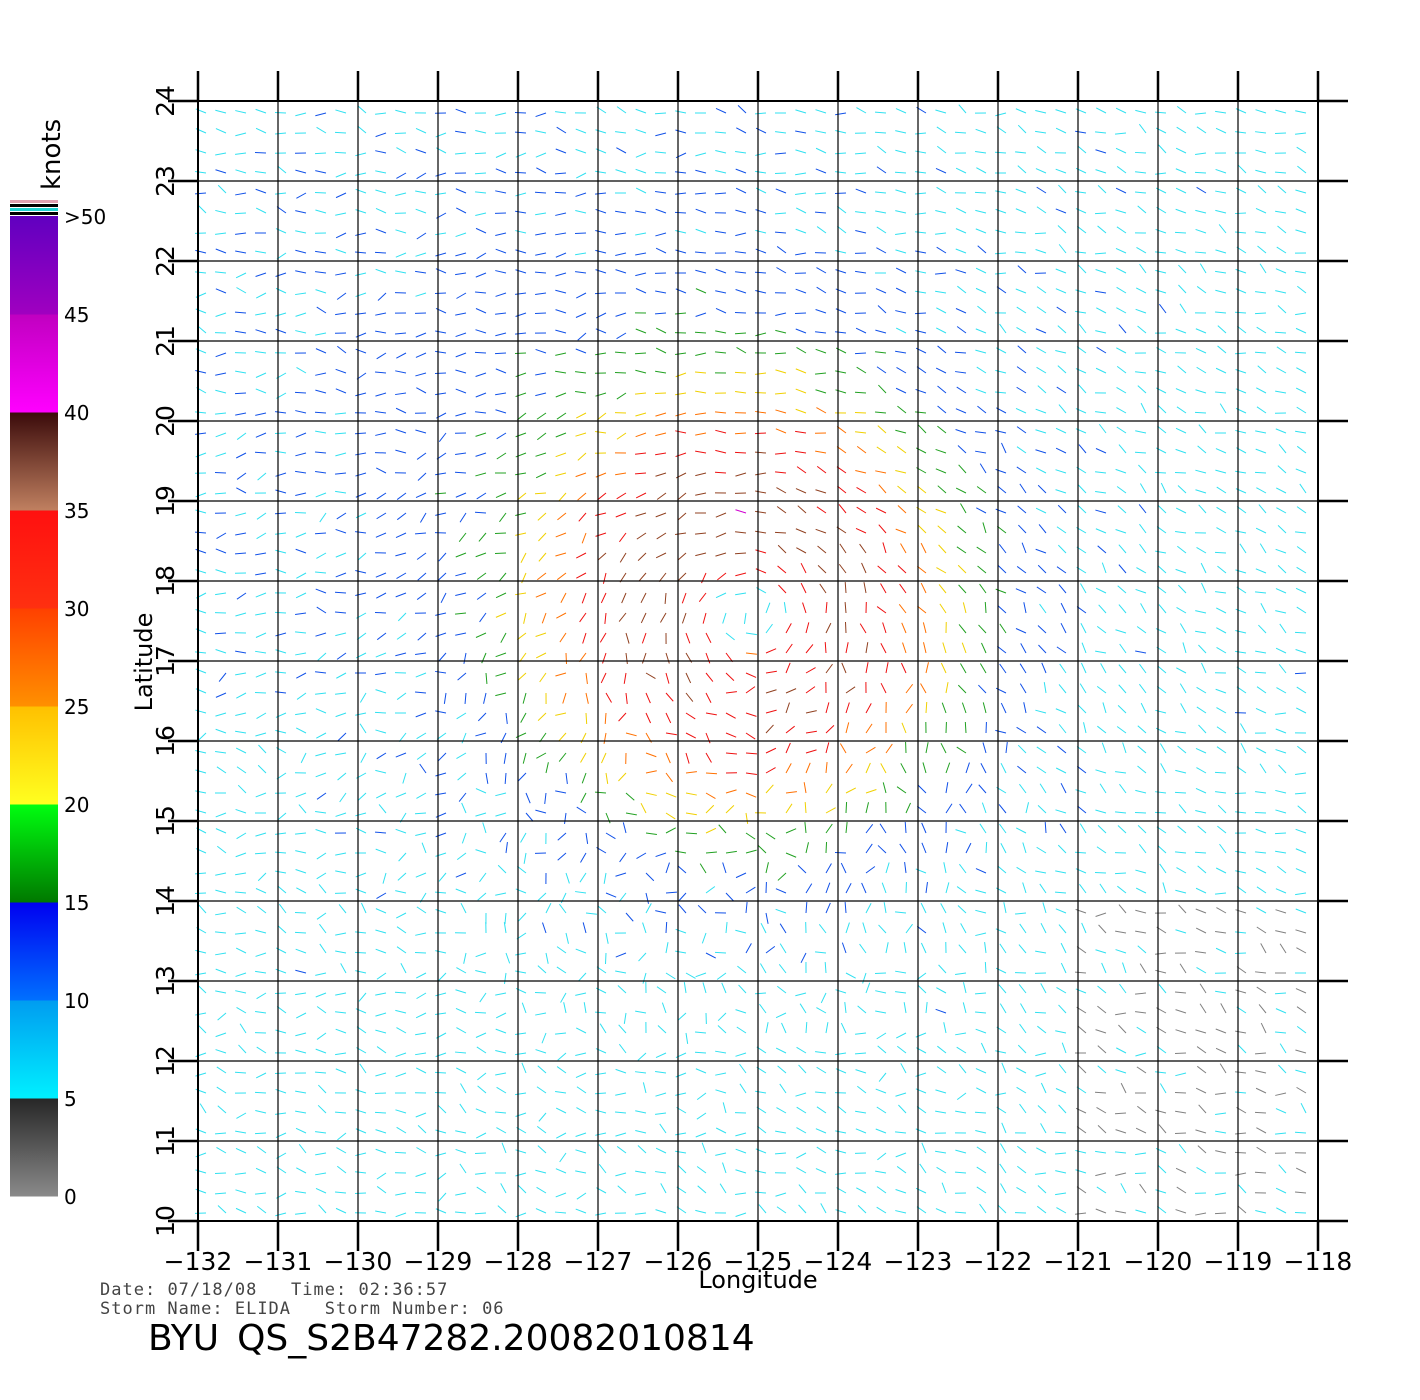 This screenshot has height=1400, width=1420. I want to click on y-tick-label: 15, so click(165, 821).